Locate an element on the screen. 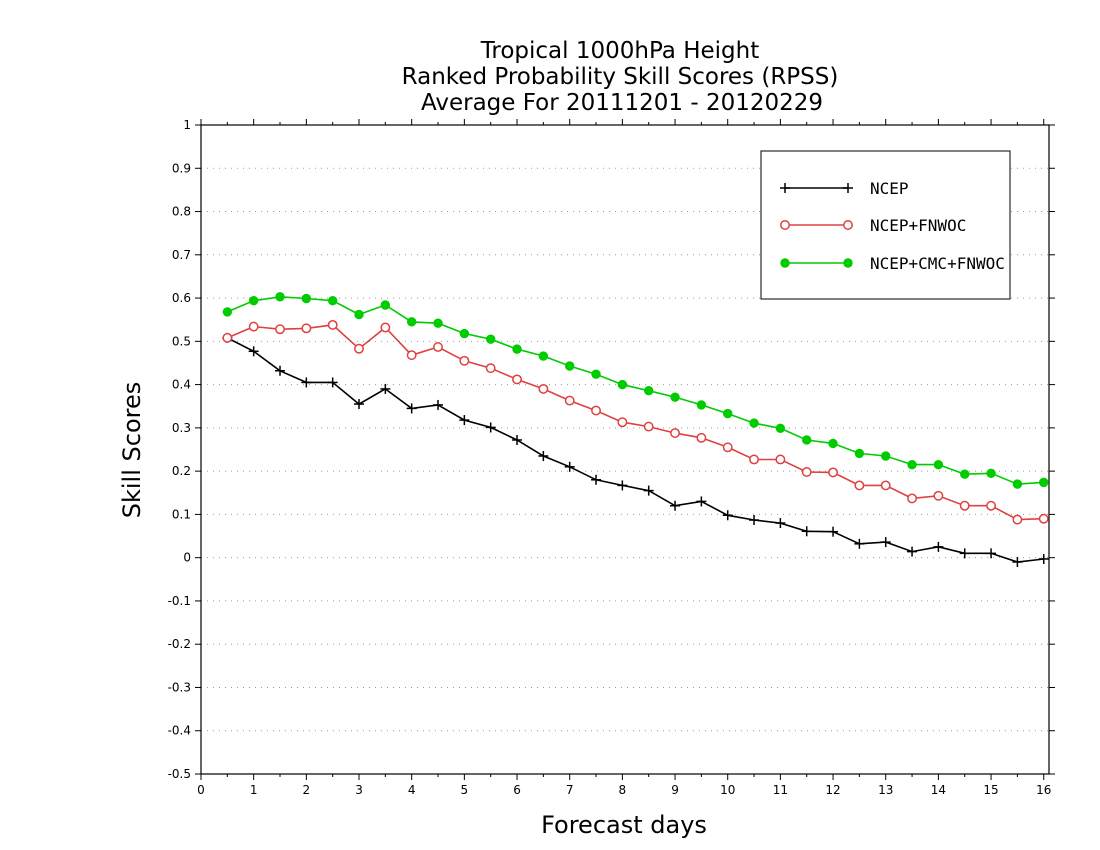 Image resolution: width=1100 pixels, height=850 pixels. y-tick-label: 0.4 is located at coordinates (181, 385).